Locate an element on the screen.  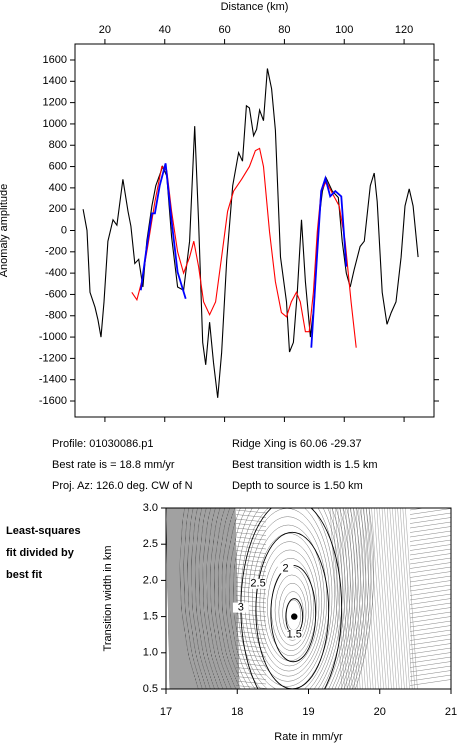
x-axis-label: Distance (km) is located at coordinates (255, 7).